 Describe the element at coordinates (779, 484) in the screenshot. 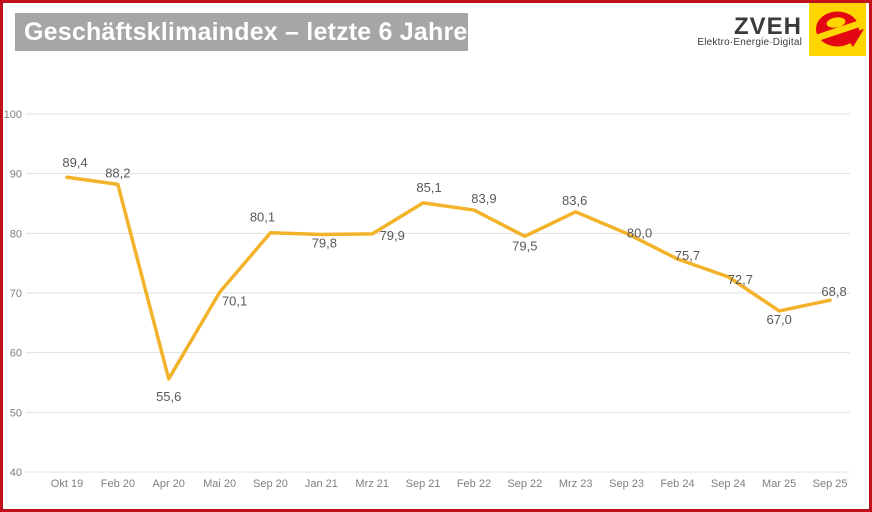

I see `x-axis-tick-label: Mar 25` at that location.